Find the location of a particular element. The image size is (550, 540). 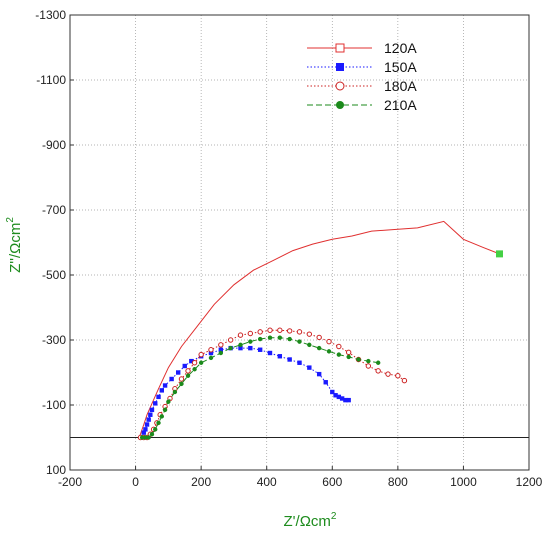

legend-marker-150A is located at coordinates (340, 67).